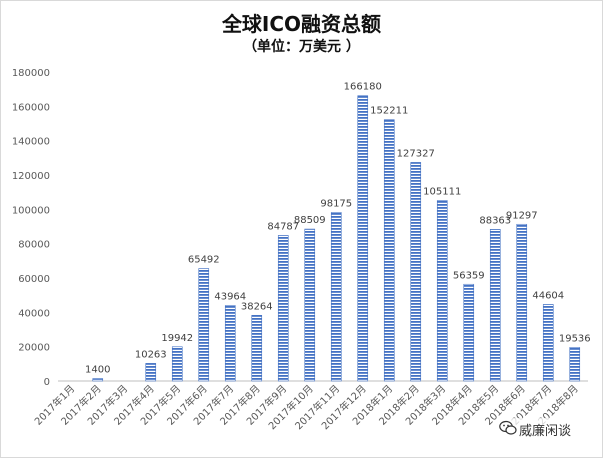  What do you see at coordinates (31, 107) in the screenshot?
I see `y-tick-label: 160000` at bounding box center [31, 107].